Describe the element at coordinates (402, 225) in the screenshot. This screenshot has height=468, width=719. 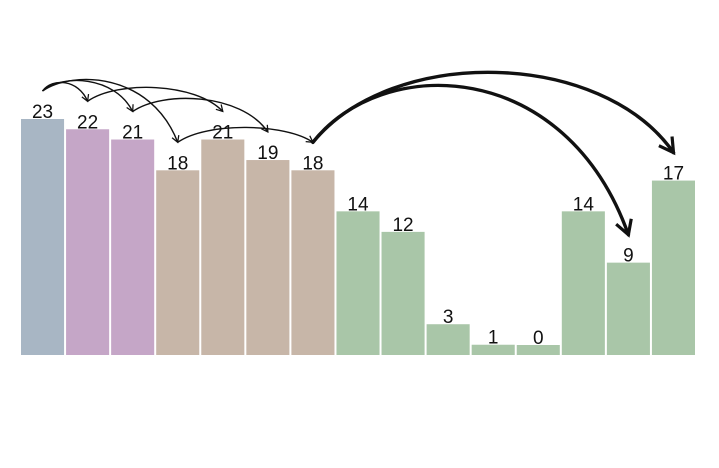
I see `bar-label-8: 12` at that location.